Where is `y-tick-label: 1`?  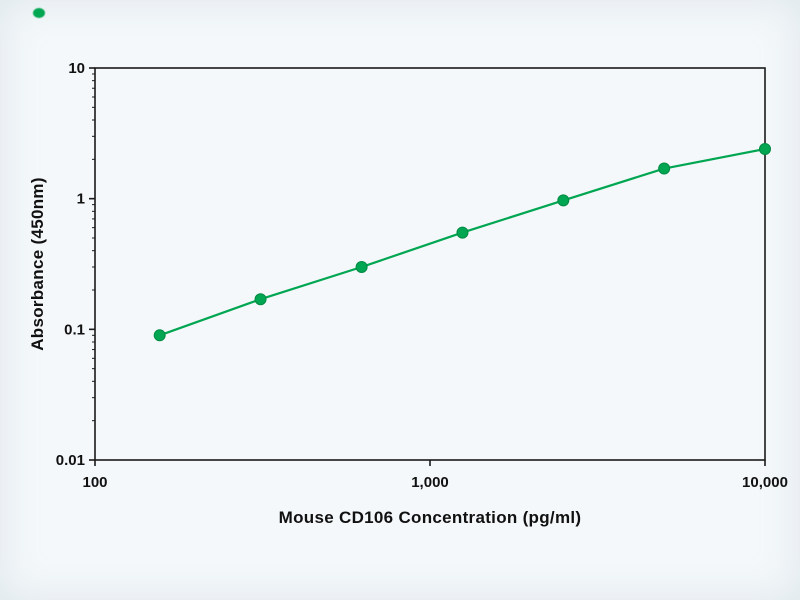
y-tick-label: 1 is located at coordinates (81, 199).